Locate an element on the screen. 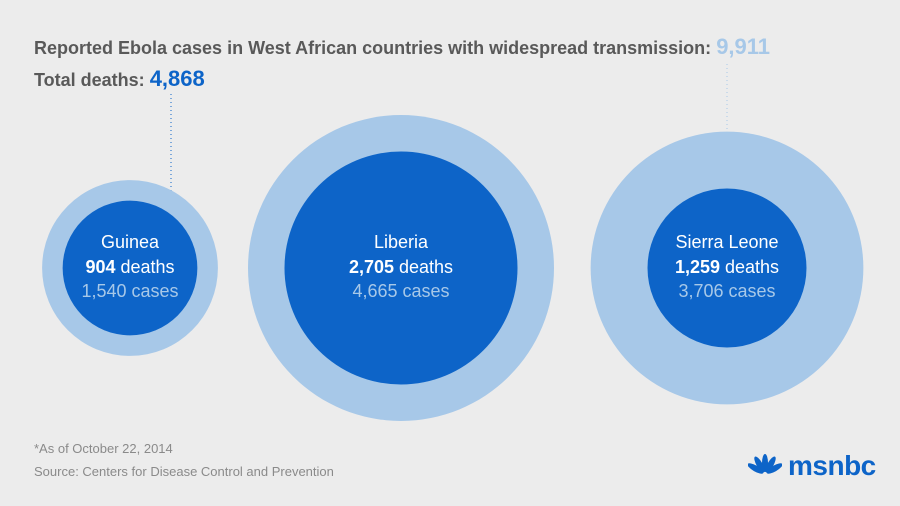 This screenshot has height=506, width=900. total-cases-value: 9,911 is located at coordinates (743, 46).